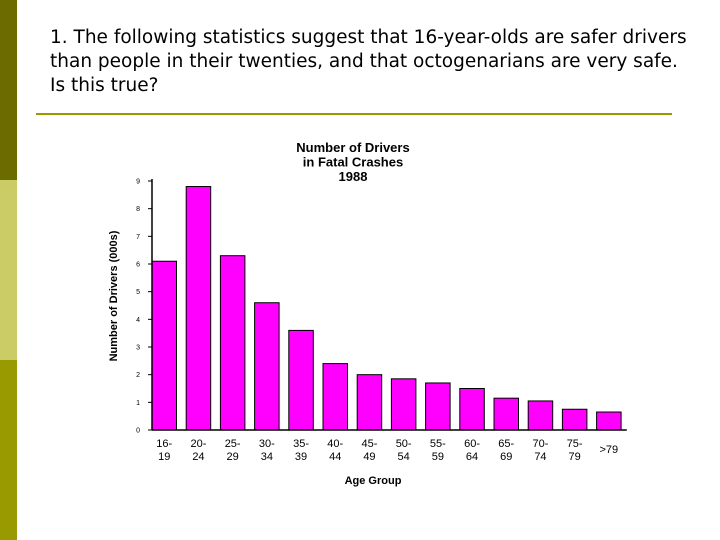 The image size is (720, 540). Describe the element at coordinates (575, 450) in the screenshot. I see `x-tick-label: 75-79` at that location.